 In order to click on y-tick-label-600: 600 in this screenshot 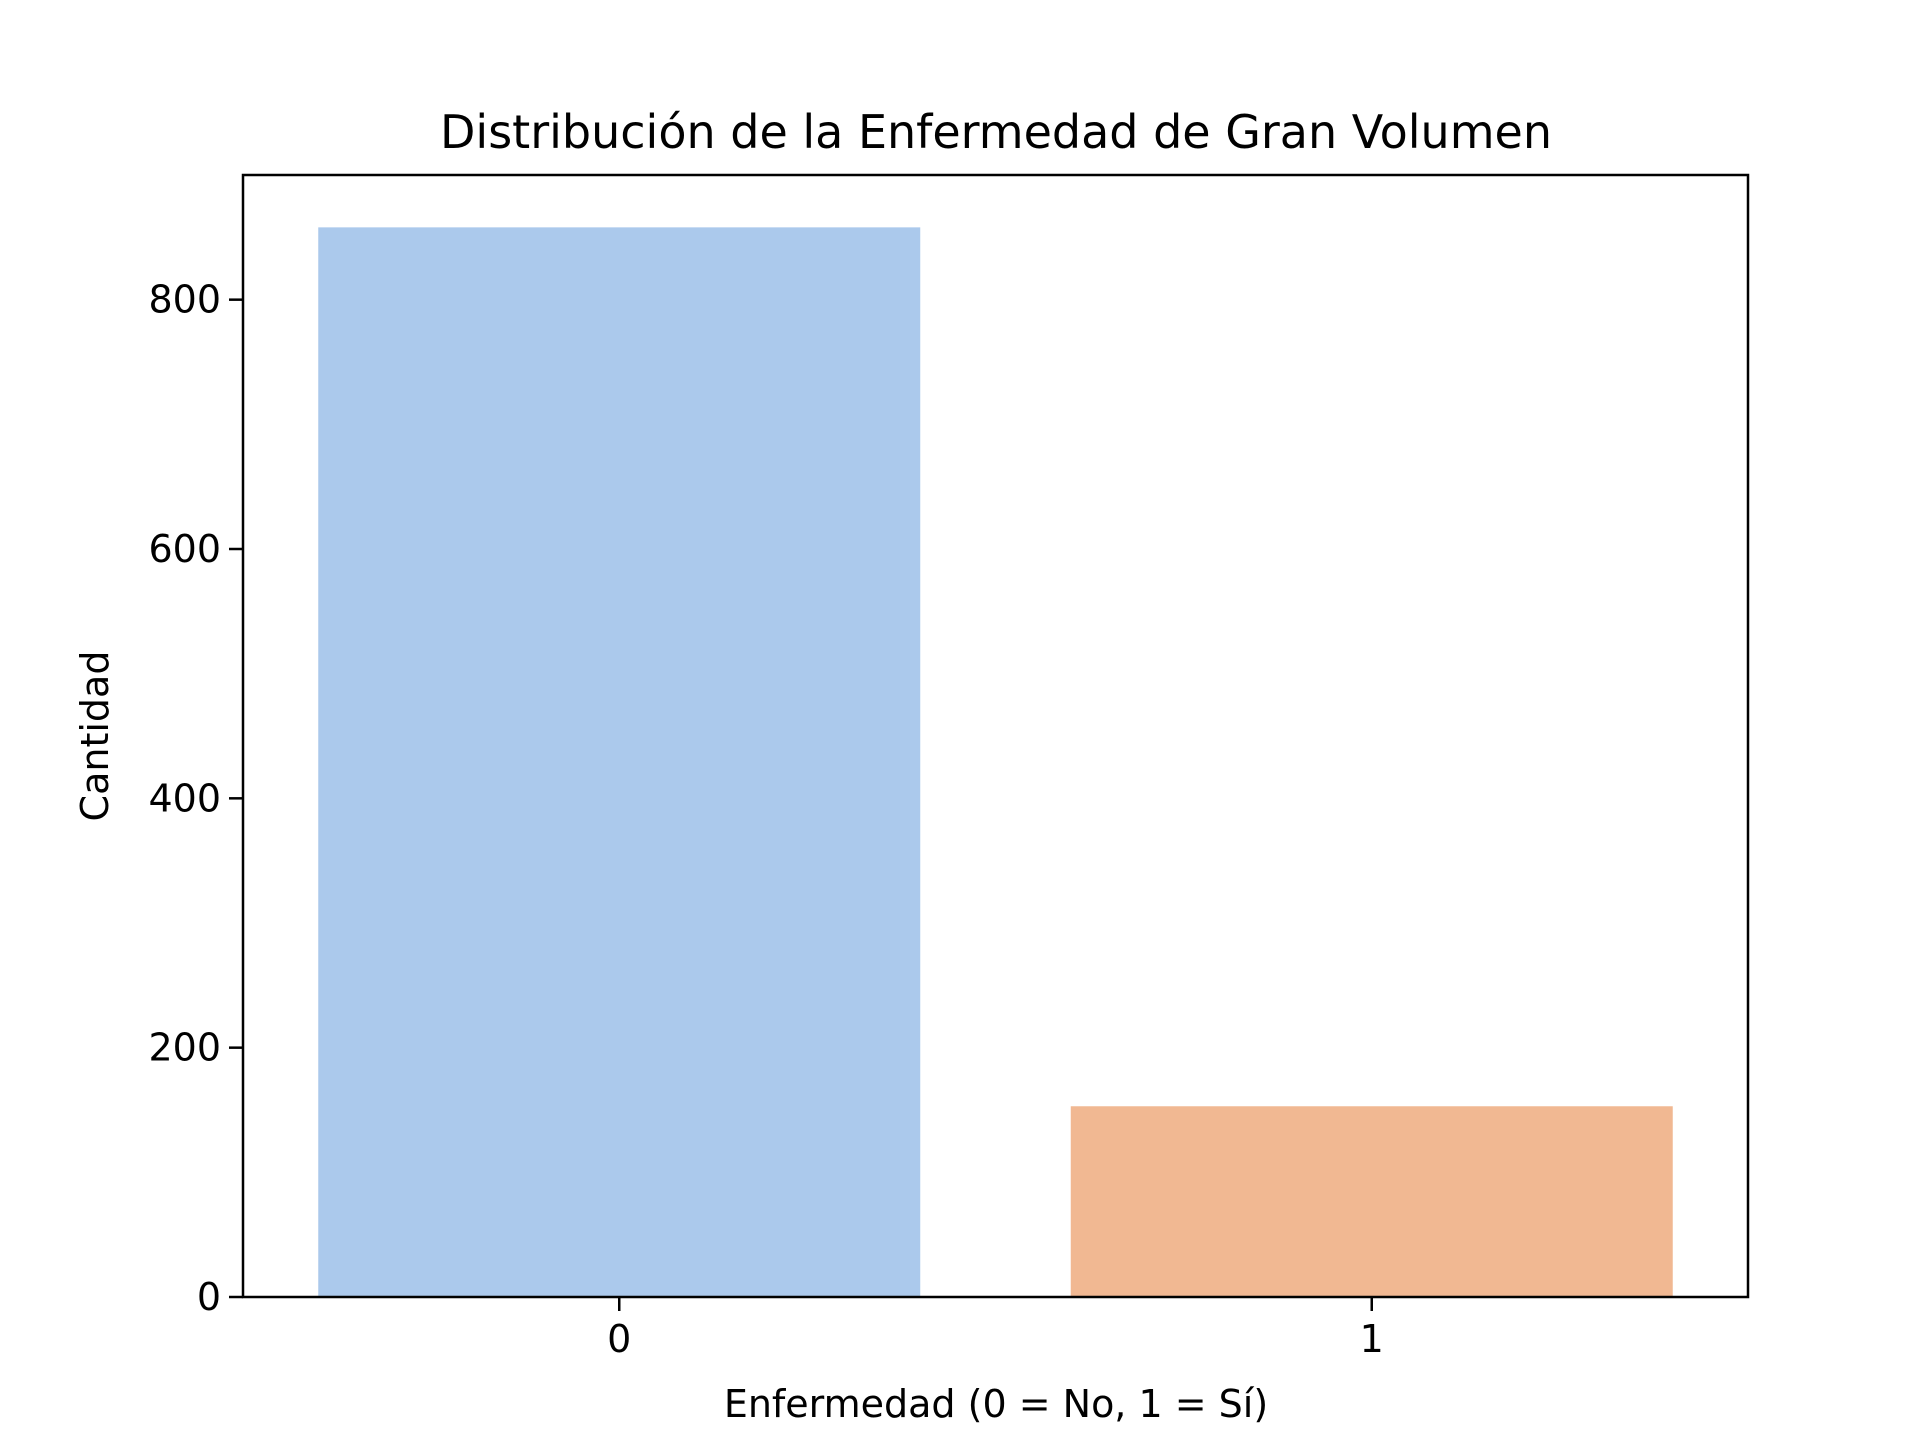, I will do `click(184, 549)`.